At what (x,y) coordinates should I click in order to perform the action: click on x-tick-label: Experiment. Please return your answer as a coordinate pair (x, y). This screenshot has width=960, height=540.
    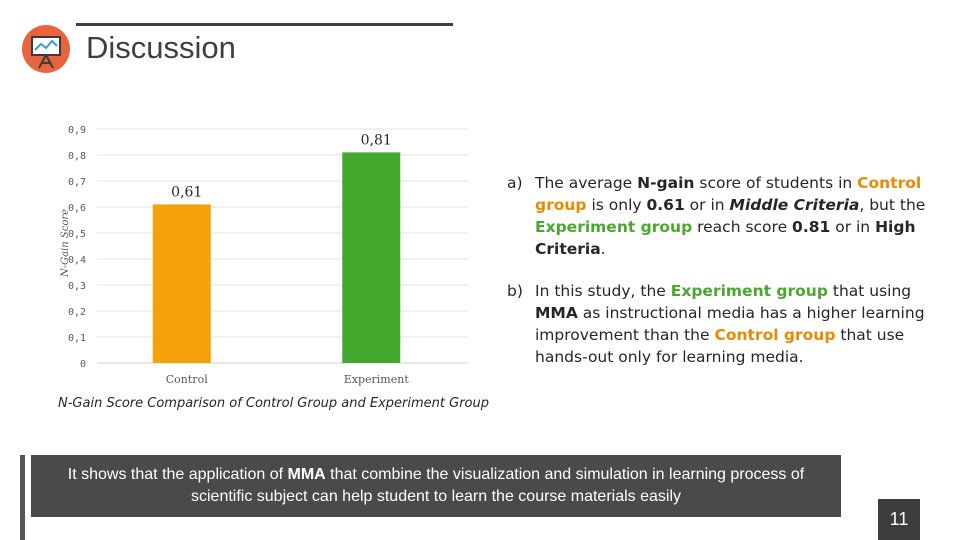
    Looking at the image, I should click on (377, 379).